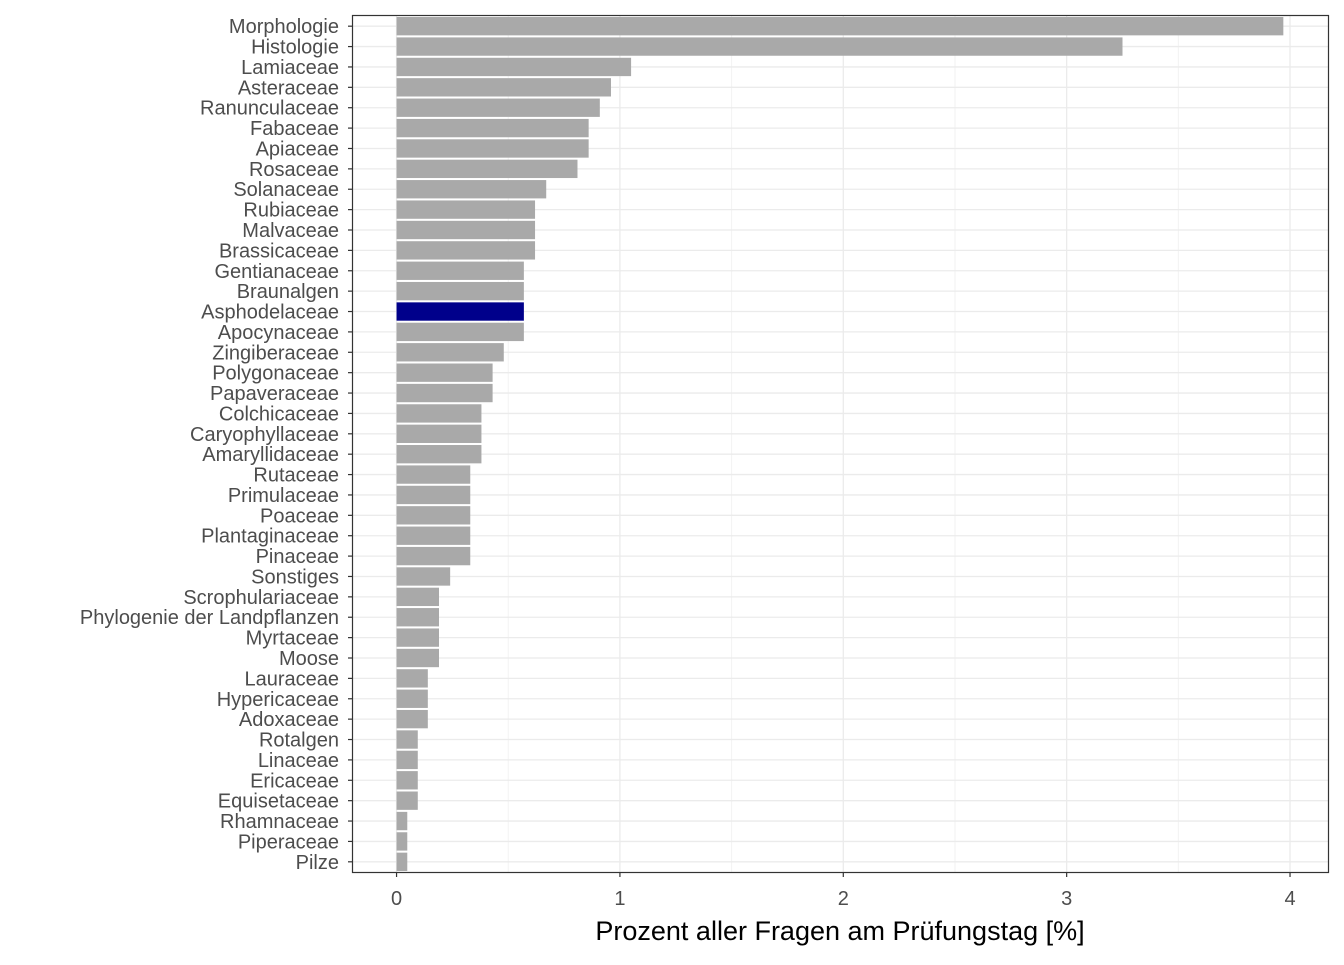 The width and height of the screenshot is (1344, 965). Describe the element at coordinates (270, 313) in the screenshot. I see `y-tick-label: Asphodelaceae` at that location.